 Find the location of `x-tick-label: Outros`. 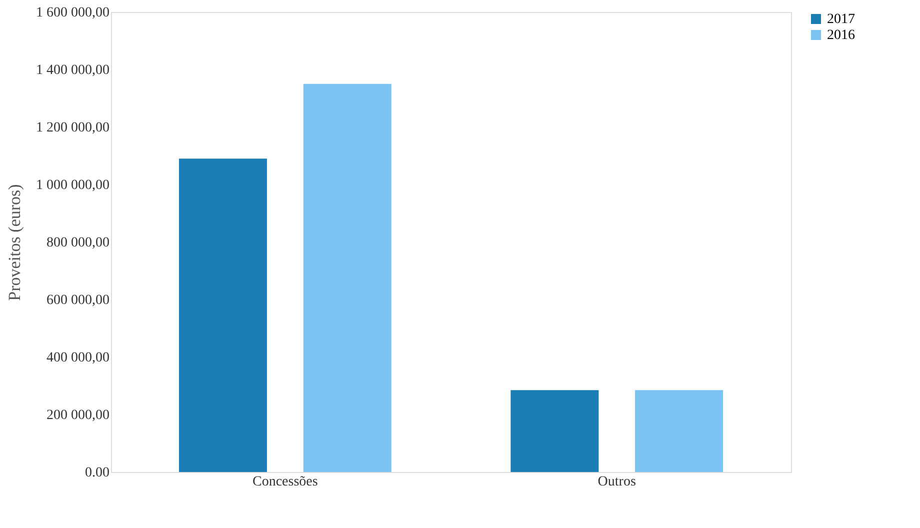

x-tick-label: Outros is located at coordinates (617, 482).